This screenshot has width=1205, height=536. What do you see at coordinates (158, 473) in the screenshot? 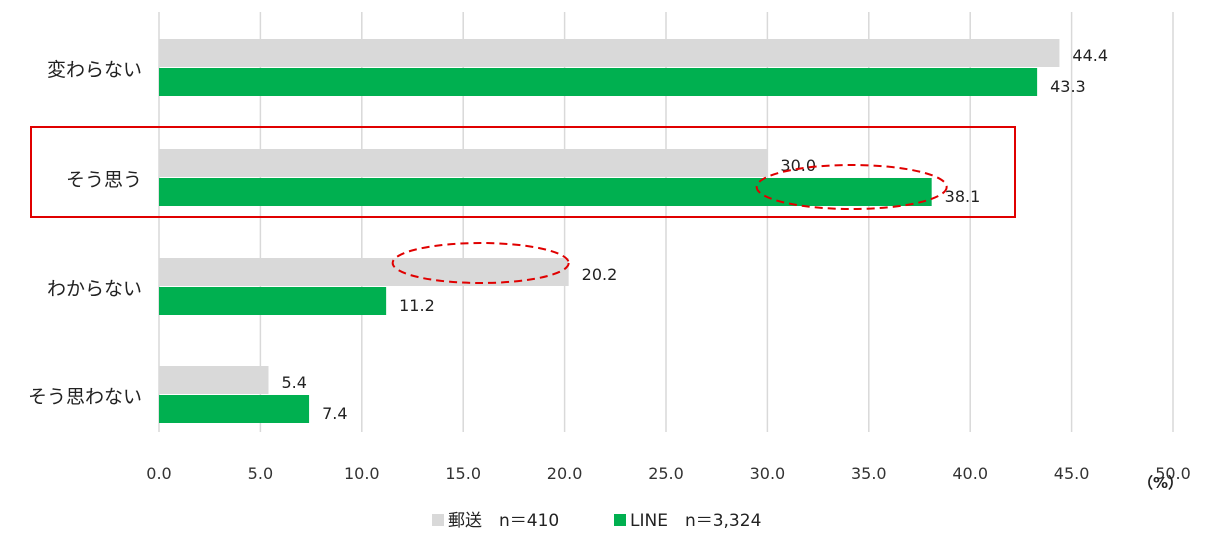
I see `x-tick-label: 0.0` at bounding box center [158, 473].